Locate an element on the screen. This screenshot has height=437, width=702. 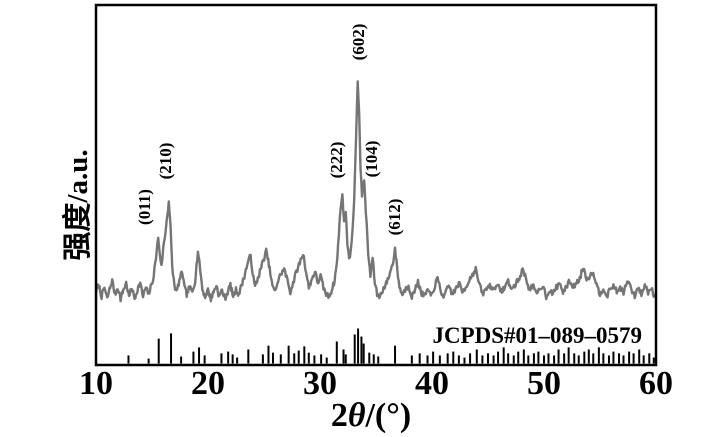
peak-label-612: (612) is located at coordinates (395, 217).